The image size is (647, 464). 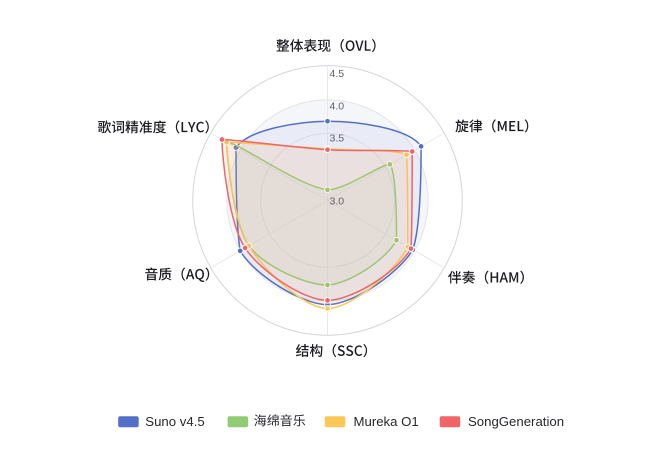 What do you see at coordinates (386, 421) in the screenshot?
I see `svg-text: Mureka O1` at bounding box center [386, 421].